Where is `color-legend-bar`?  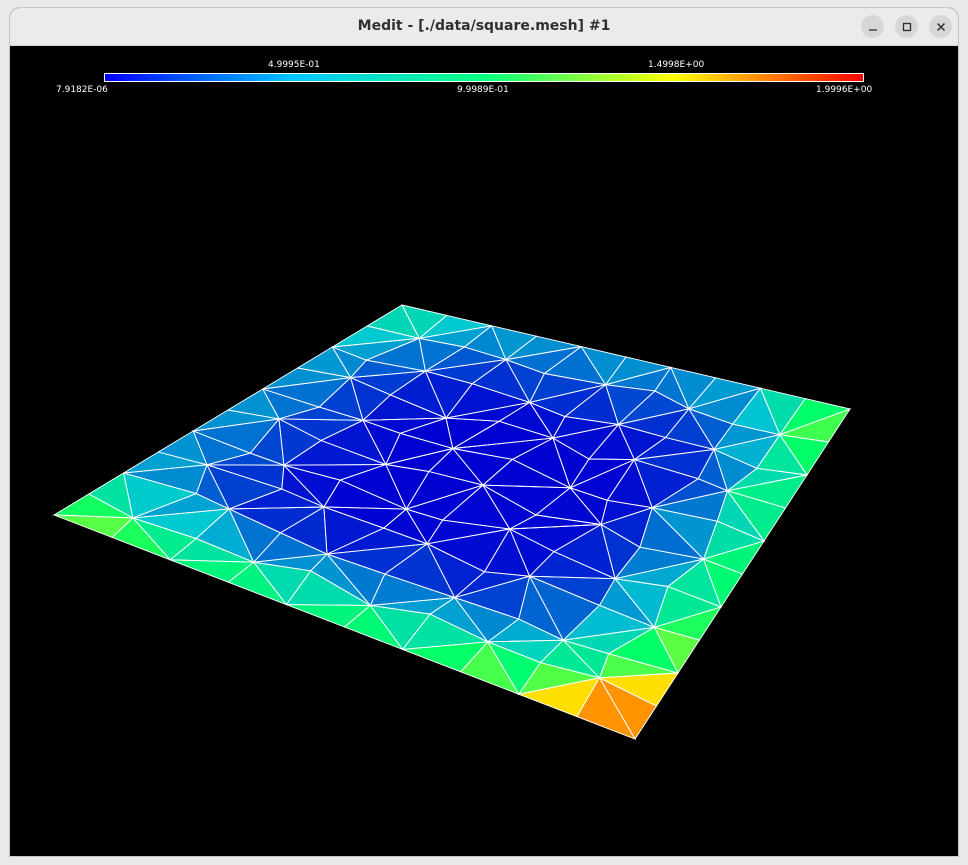
color-legend-bar is located at coordinates (484, 77).